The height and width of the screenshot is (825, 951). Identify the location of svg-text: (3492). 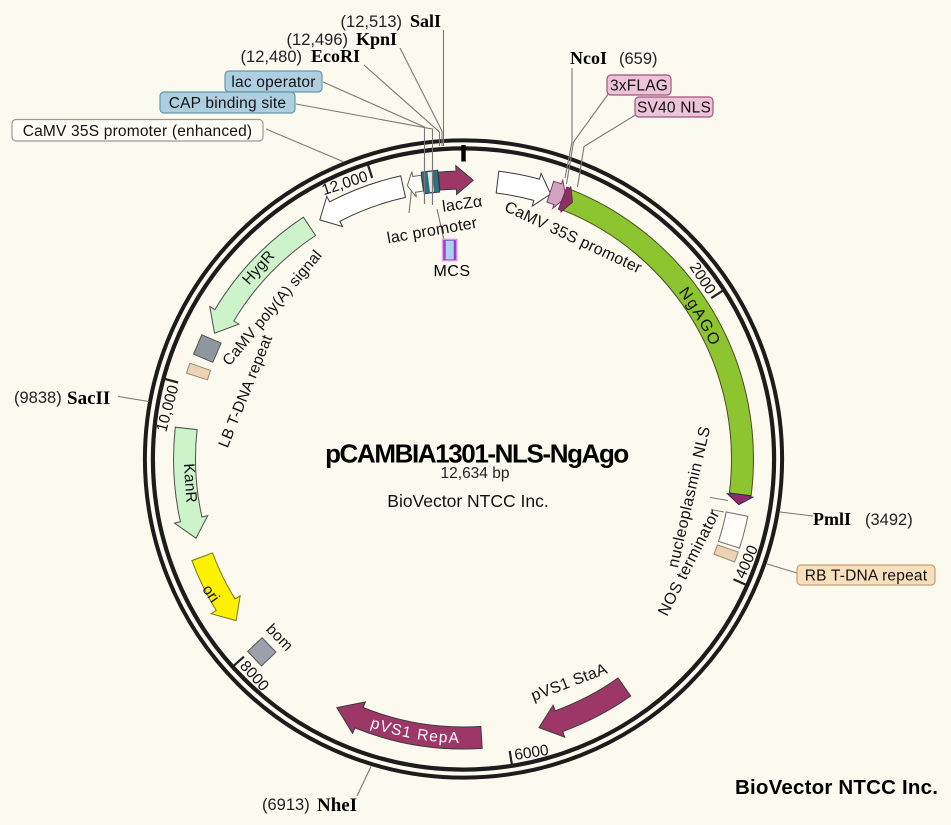
(889, 520).